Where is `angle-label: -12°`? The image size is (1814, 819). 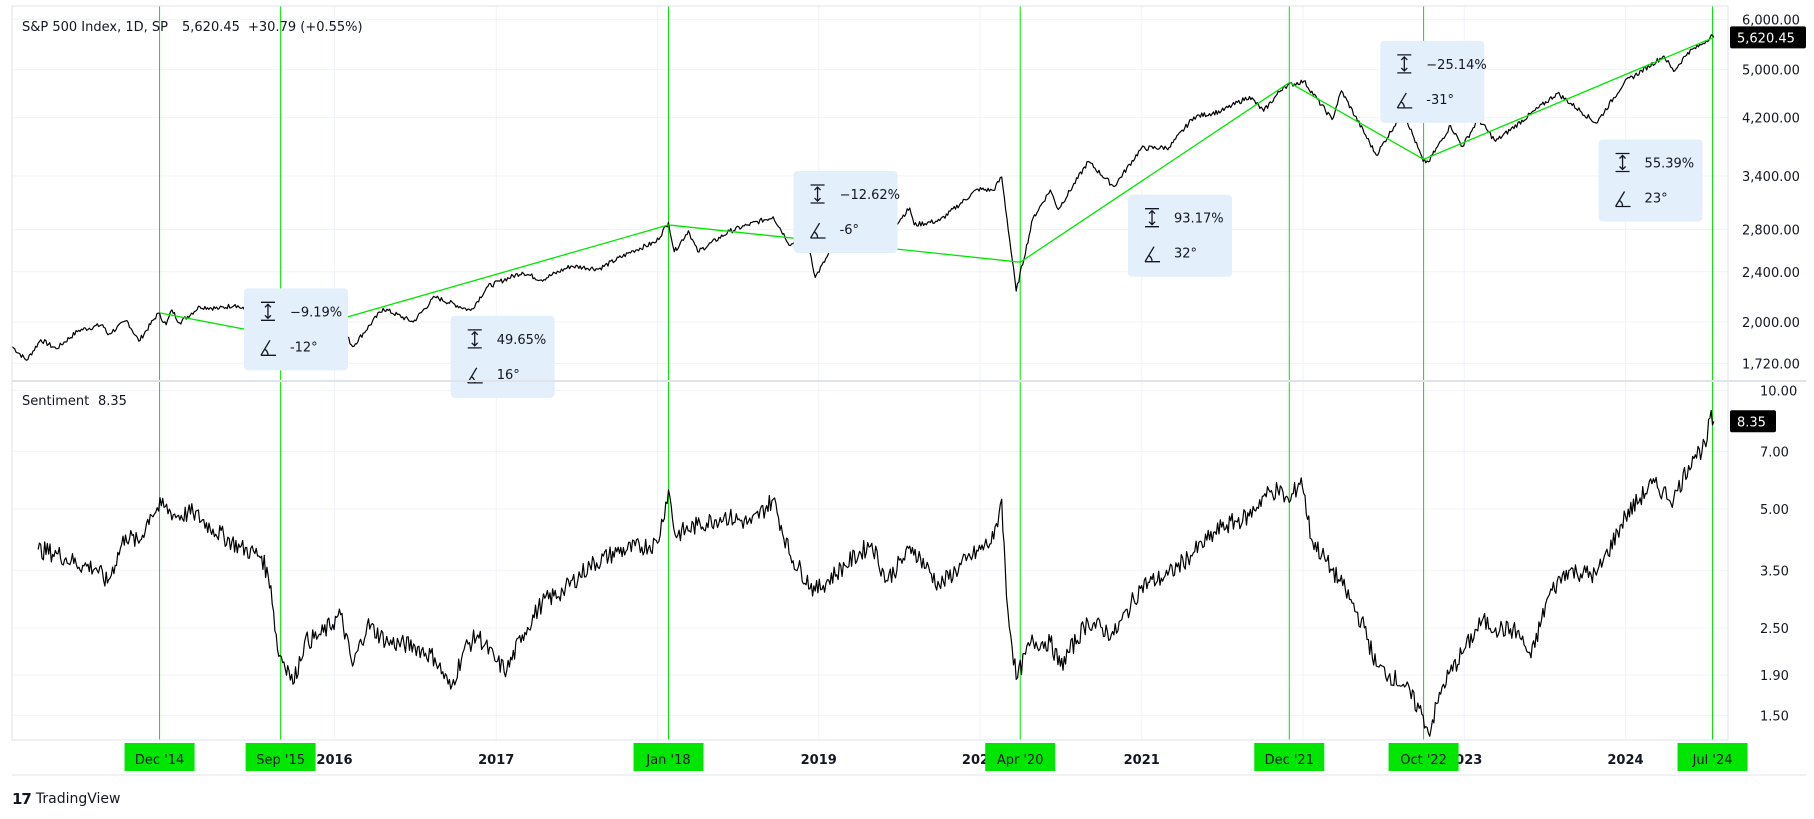
angle-label: -12° is located at coordinates (304, 347).